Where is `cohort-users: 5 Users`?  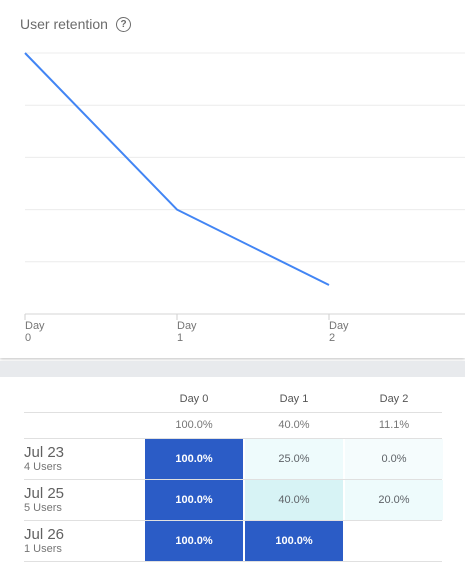
cohort-users: 5 Users is located at coordinates (43, 508).